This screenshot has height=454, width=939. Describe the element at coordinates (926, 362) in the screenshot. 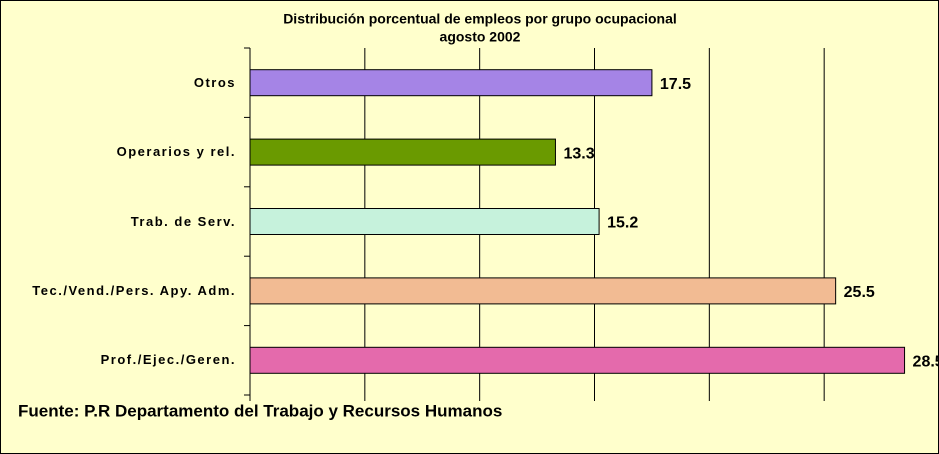

I see `value-label: 28.5` at that location.